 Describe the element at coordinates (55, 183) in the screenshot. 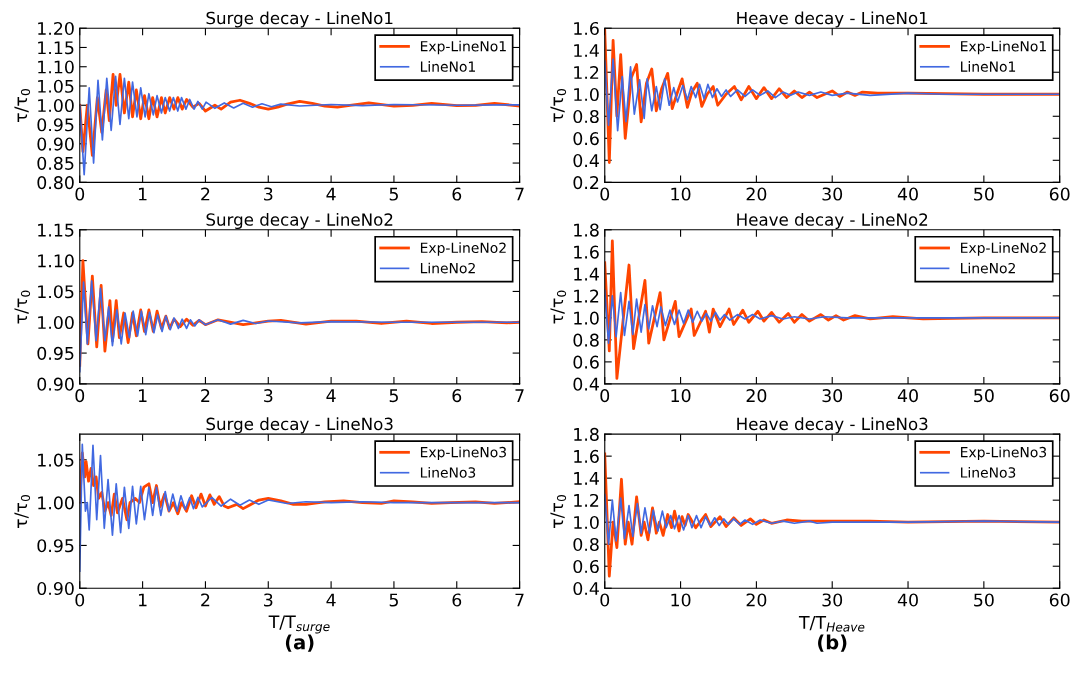

I see `y-tick-label: 0.80` at that location.